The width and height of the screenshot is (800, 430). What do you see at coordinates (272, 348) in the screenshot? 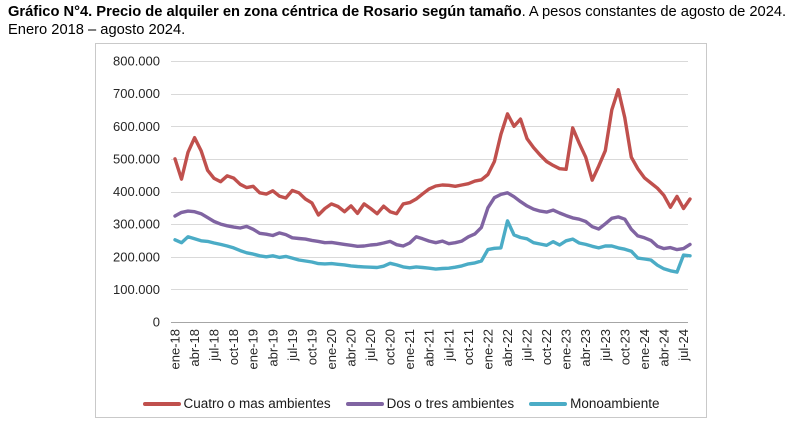
I see `x-axis-label: abr-19` at bounding box center [272, 348].